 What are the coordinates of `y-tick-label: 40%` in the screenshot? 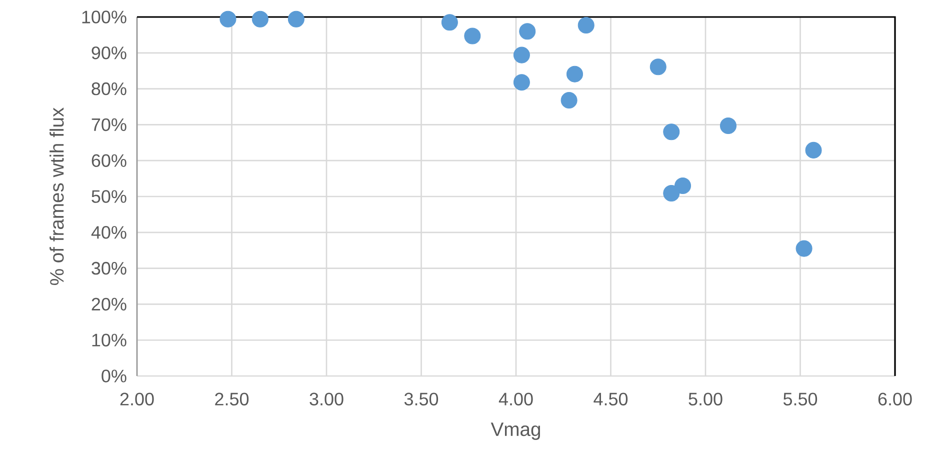 It's located at (108, 232).